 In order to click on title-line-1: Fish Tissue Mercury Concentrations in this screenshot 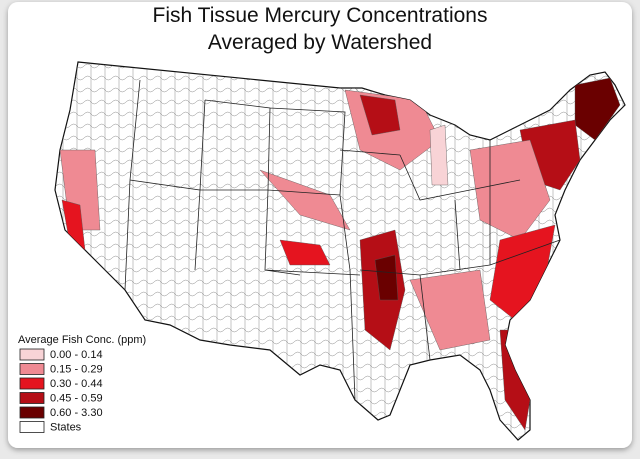, I will do `click(320, 15)`.